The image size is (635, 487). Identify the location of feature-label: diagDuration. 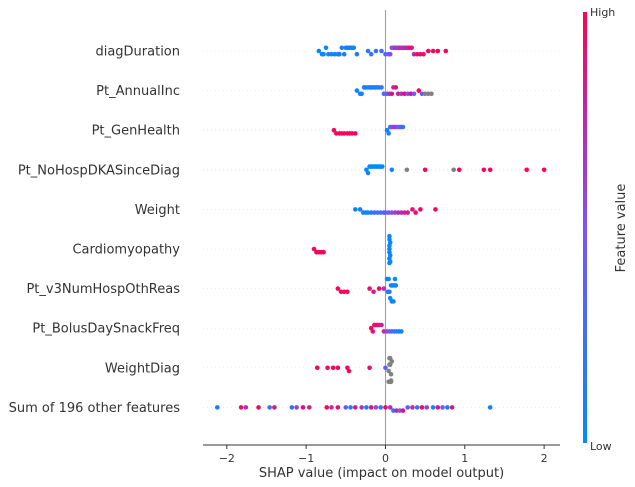
(137, 52).